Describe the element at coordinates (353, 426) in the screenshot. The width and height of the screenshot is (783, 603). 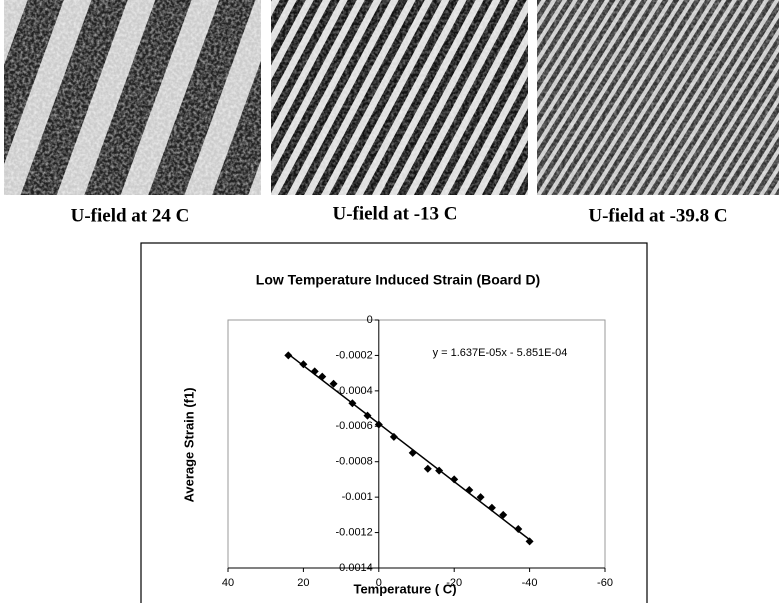
I see `y-tick-label: -0.0006` at that location.